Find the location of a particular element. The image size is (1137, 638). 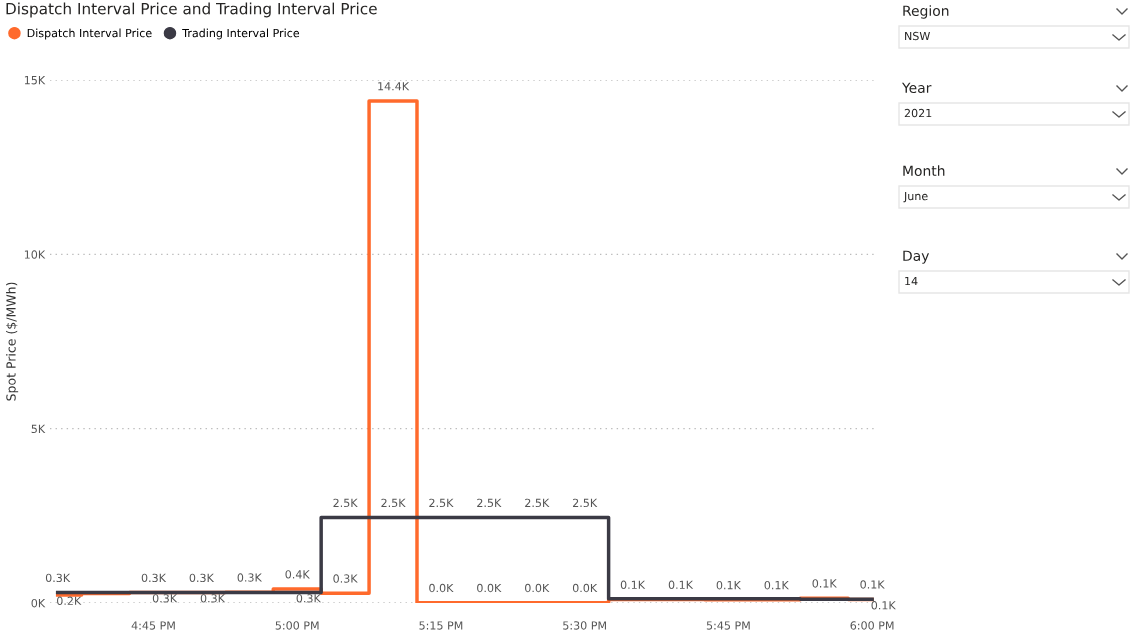

x-tick-label: 5:00 PM is located at coordinates (297, 625).